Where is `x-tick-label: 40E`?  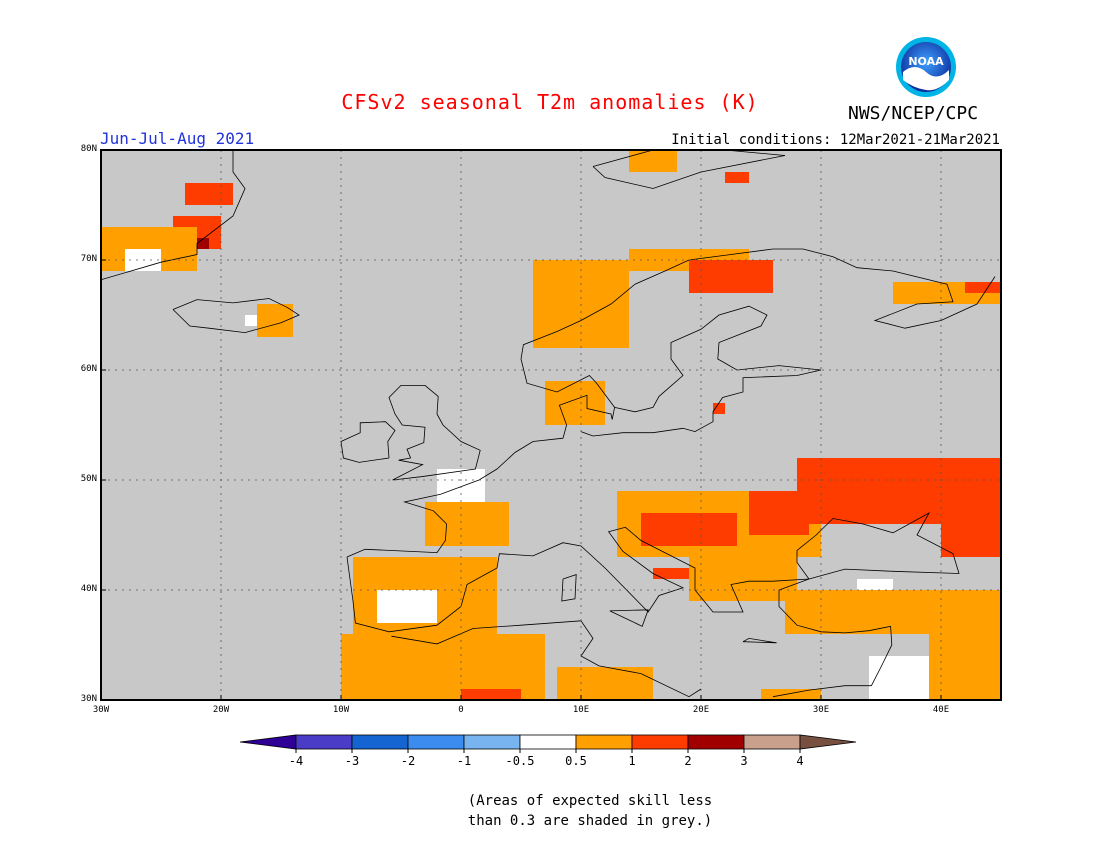
x-tick-label: 40E is located at coordinates (941, 710).